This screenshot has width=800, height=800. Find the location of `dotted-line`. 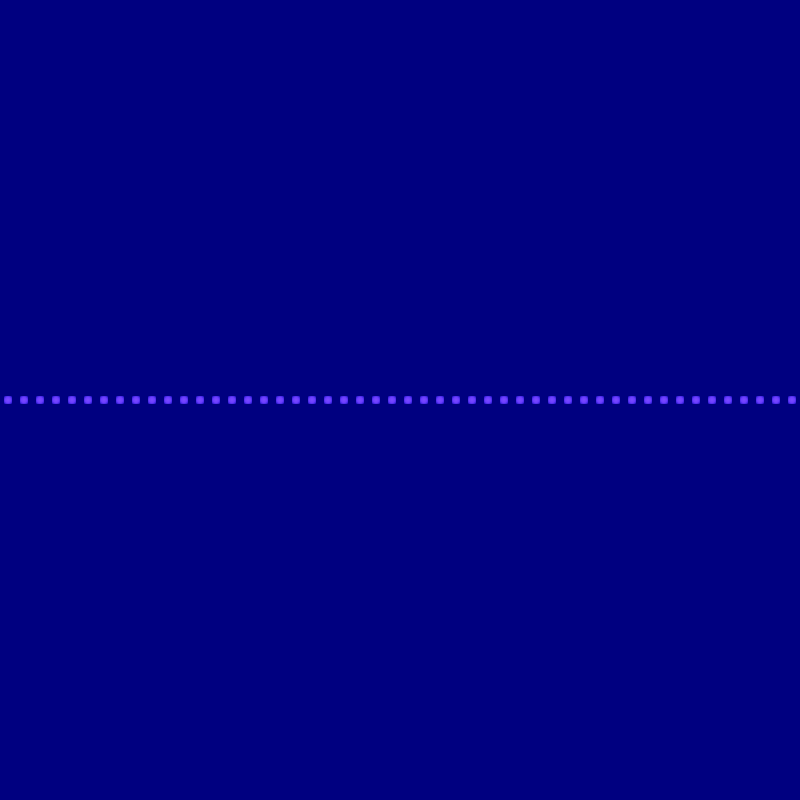

dotted-line is located at coordinates (400, 400).